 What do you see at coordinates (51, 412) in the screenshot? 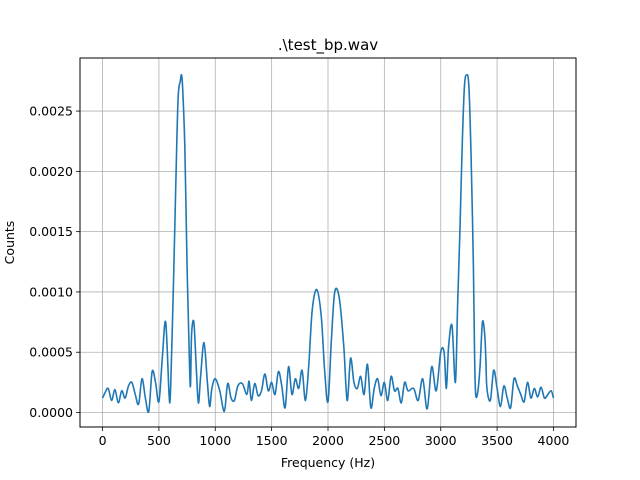
I see `y-tick-label: 0.0000` at bounding box center [51, 412].